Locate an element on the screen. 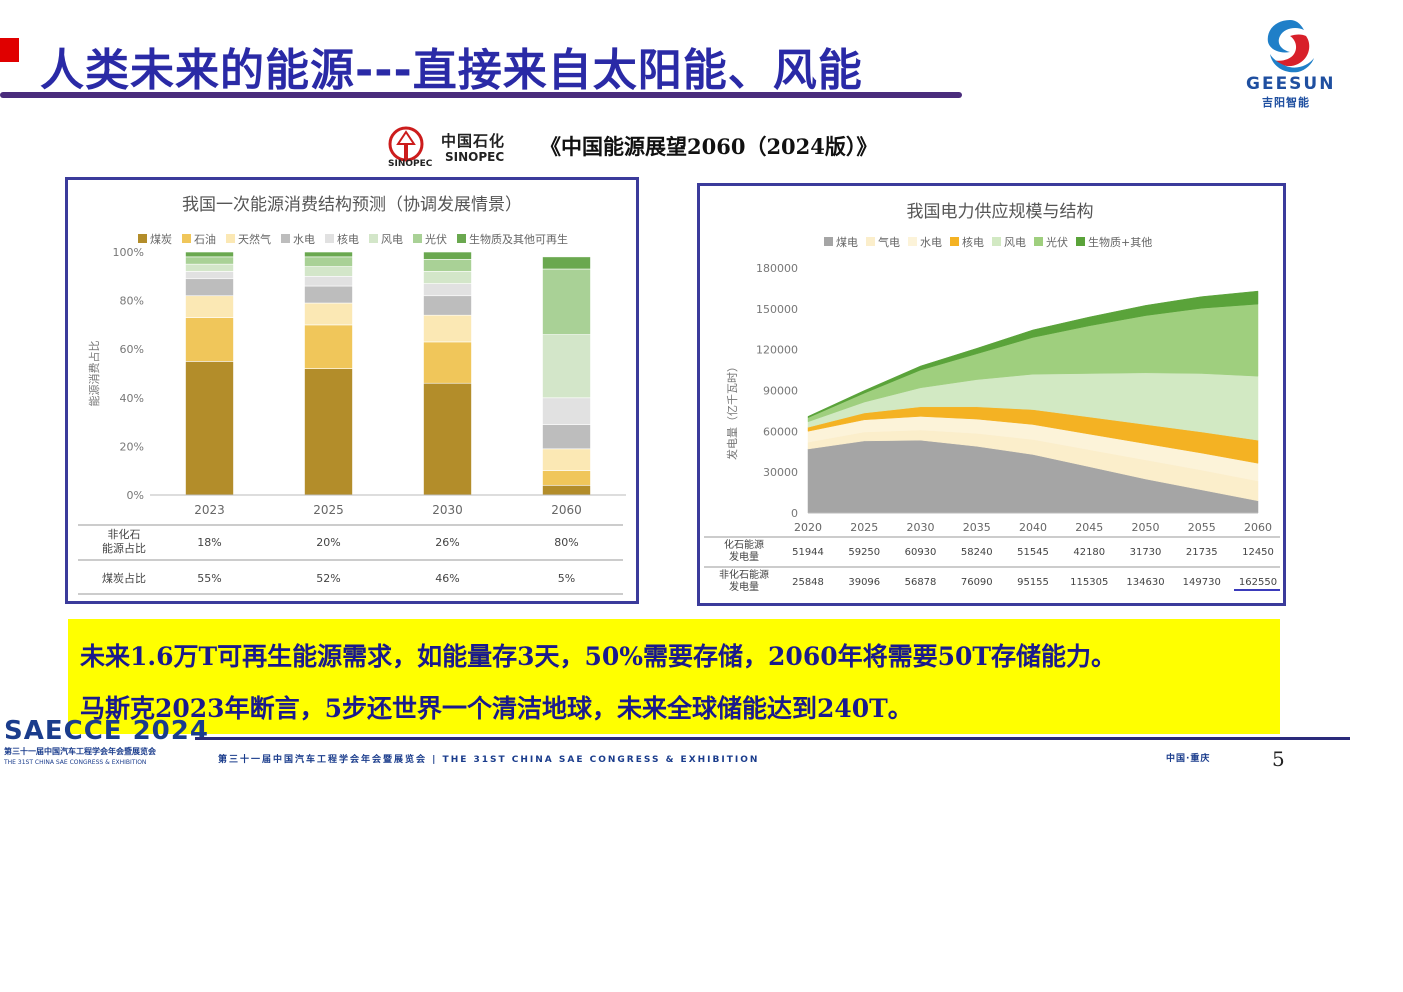 This screenshot has width=1403, height=992. chart1-legend-label: 水电 is located at coordinates (304, 239).